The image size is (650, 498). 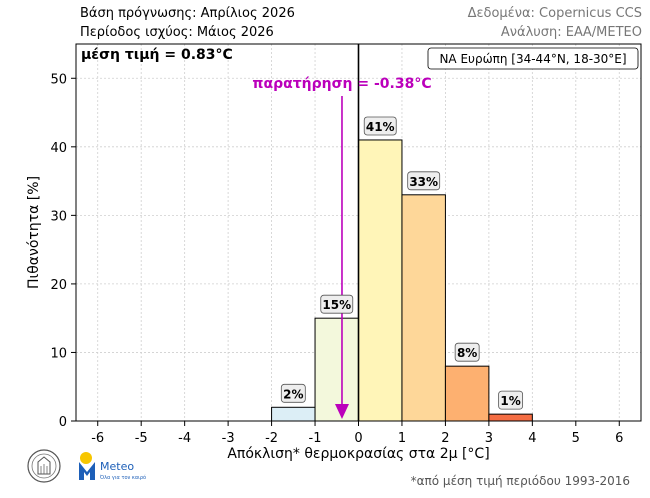 I want to click on validity-period-label: Περίοδος ισχύος: Μάιος 2026, so click(x=177, y=32).